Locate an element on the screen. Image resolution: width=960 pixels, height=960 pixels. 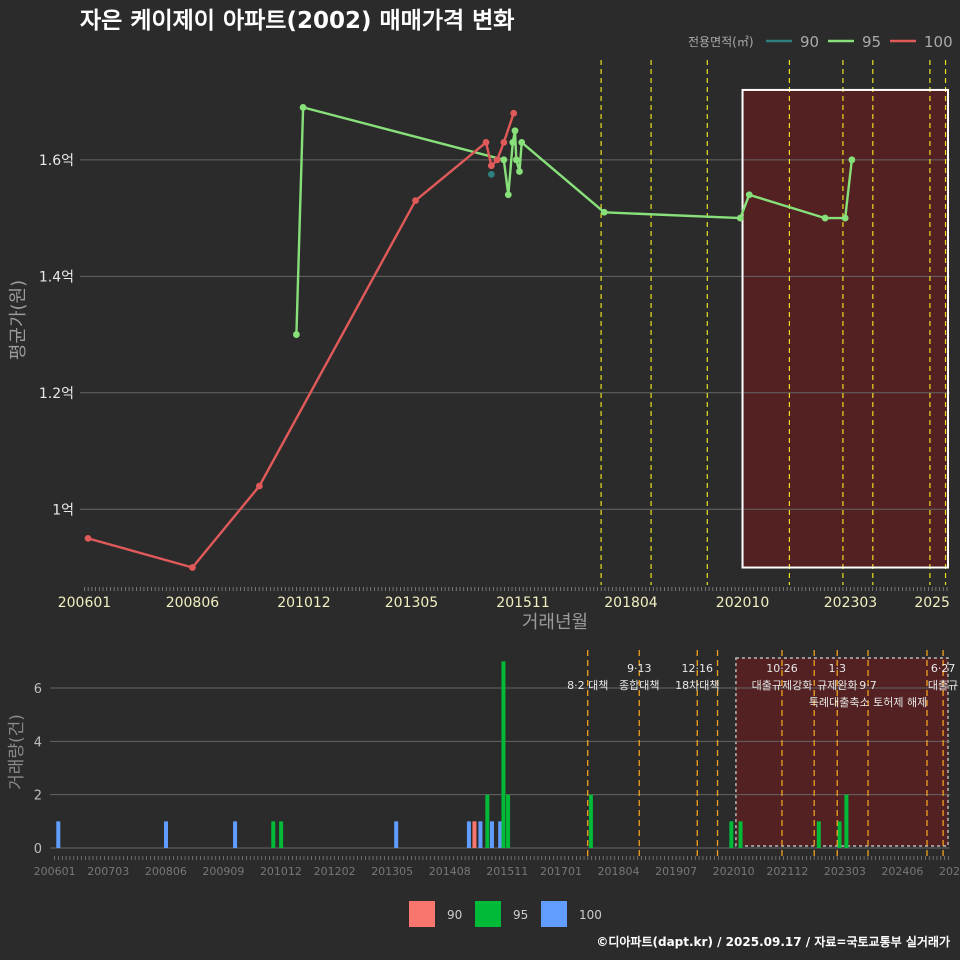
x-tick-label: 201305 is located at coordinates (392, 871).